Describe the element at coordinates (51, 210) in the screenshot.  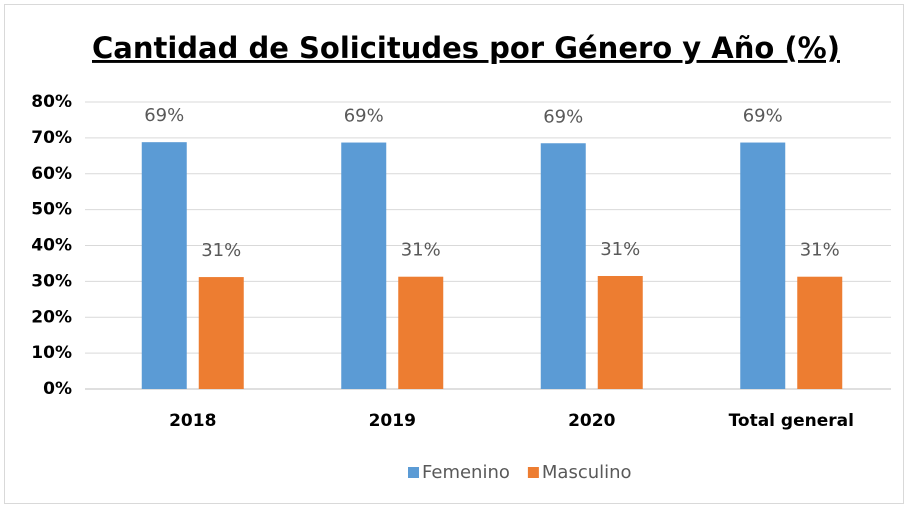
I see `y-tick-label: 50%` at that location.